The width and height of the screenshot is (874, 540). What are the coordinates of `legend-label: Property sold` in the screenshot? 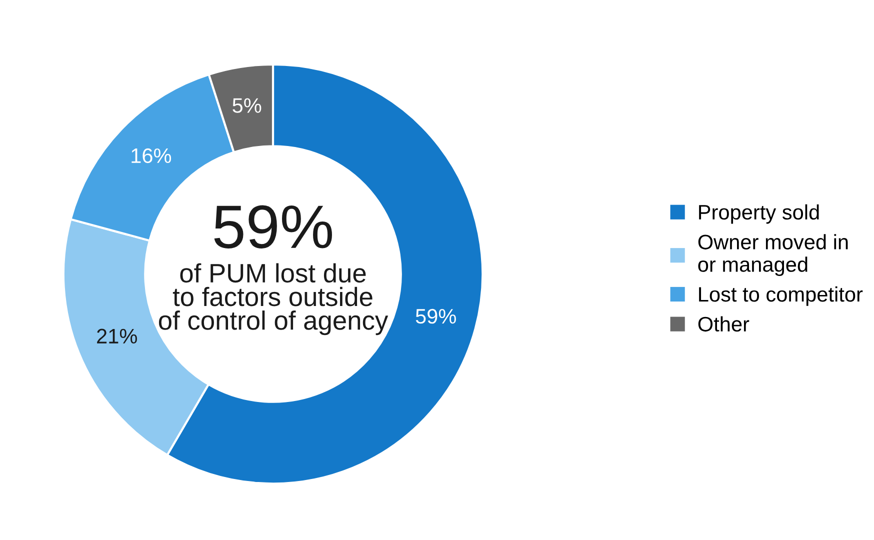 It's located at (759, 214).